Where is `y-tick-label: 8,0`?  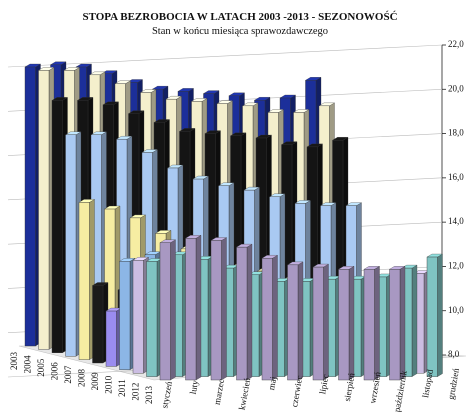
y-tick-label: 8,0 is located at coordinates (454, 354).